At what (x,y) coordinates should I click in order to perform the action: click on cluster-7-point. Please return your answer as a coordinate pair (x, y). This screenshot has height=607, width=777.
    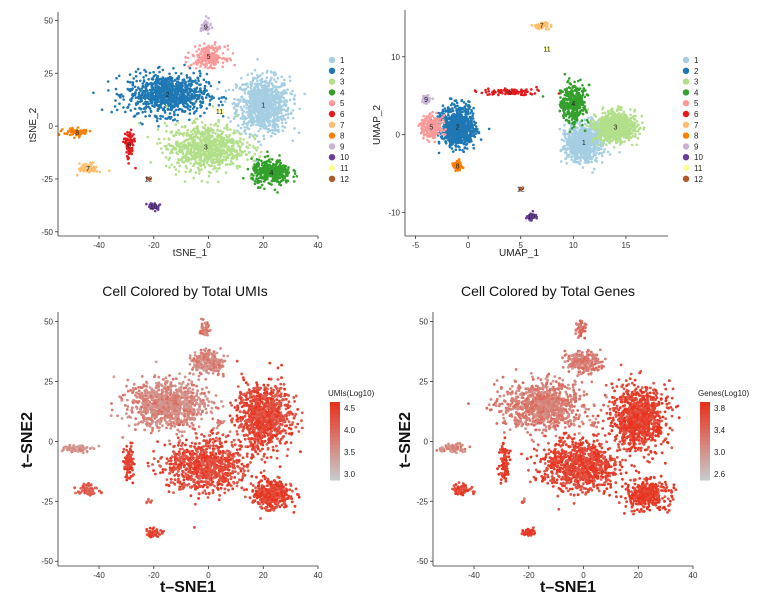
    Looking at the image, I should click on (77, 175).